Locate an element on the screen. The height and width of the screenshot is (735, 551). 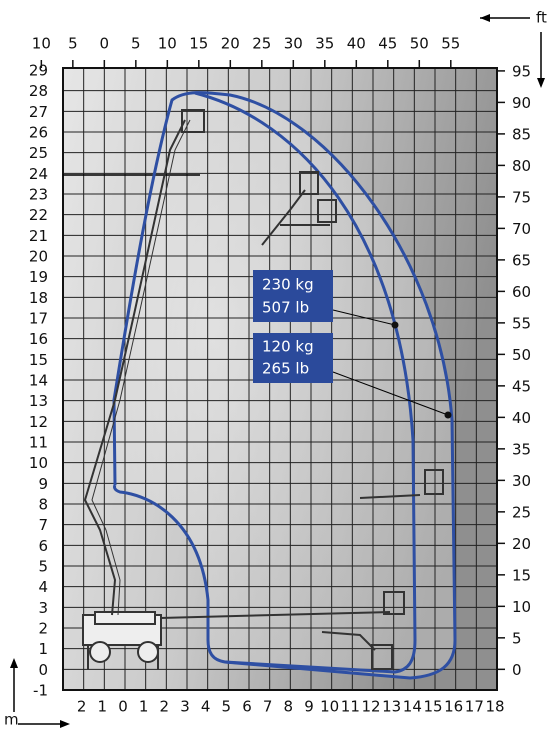
left-tick-label: 9 is located at coordinates (43, 484).